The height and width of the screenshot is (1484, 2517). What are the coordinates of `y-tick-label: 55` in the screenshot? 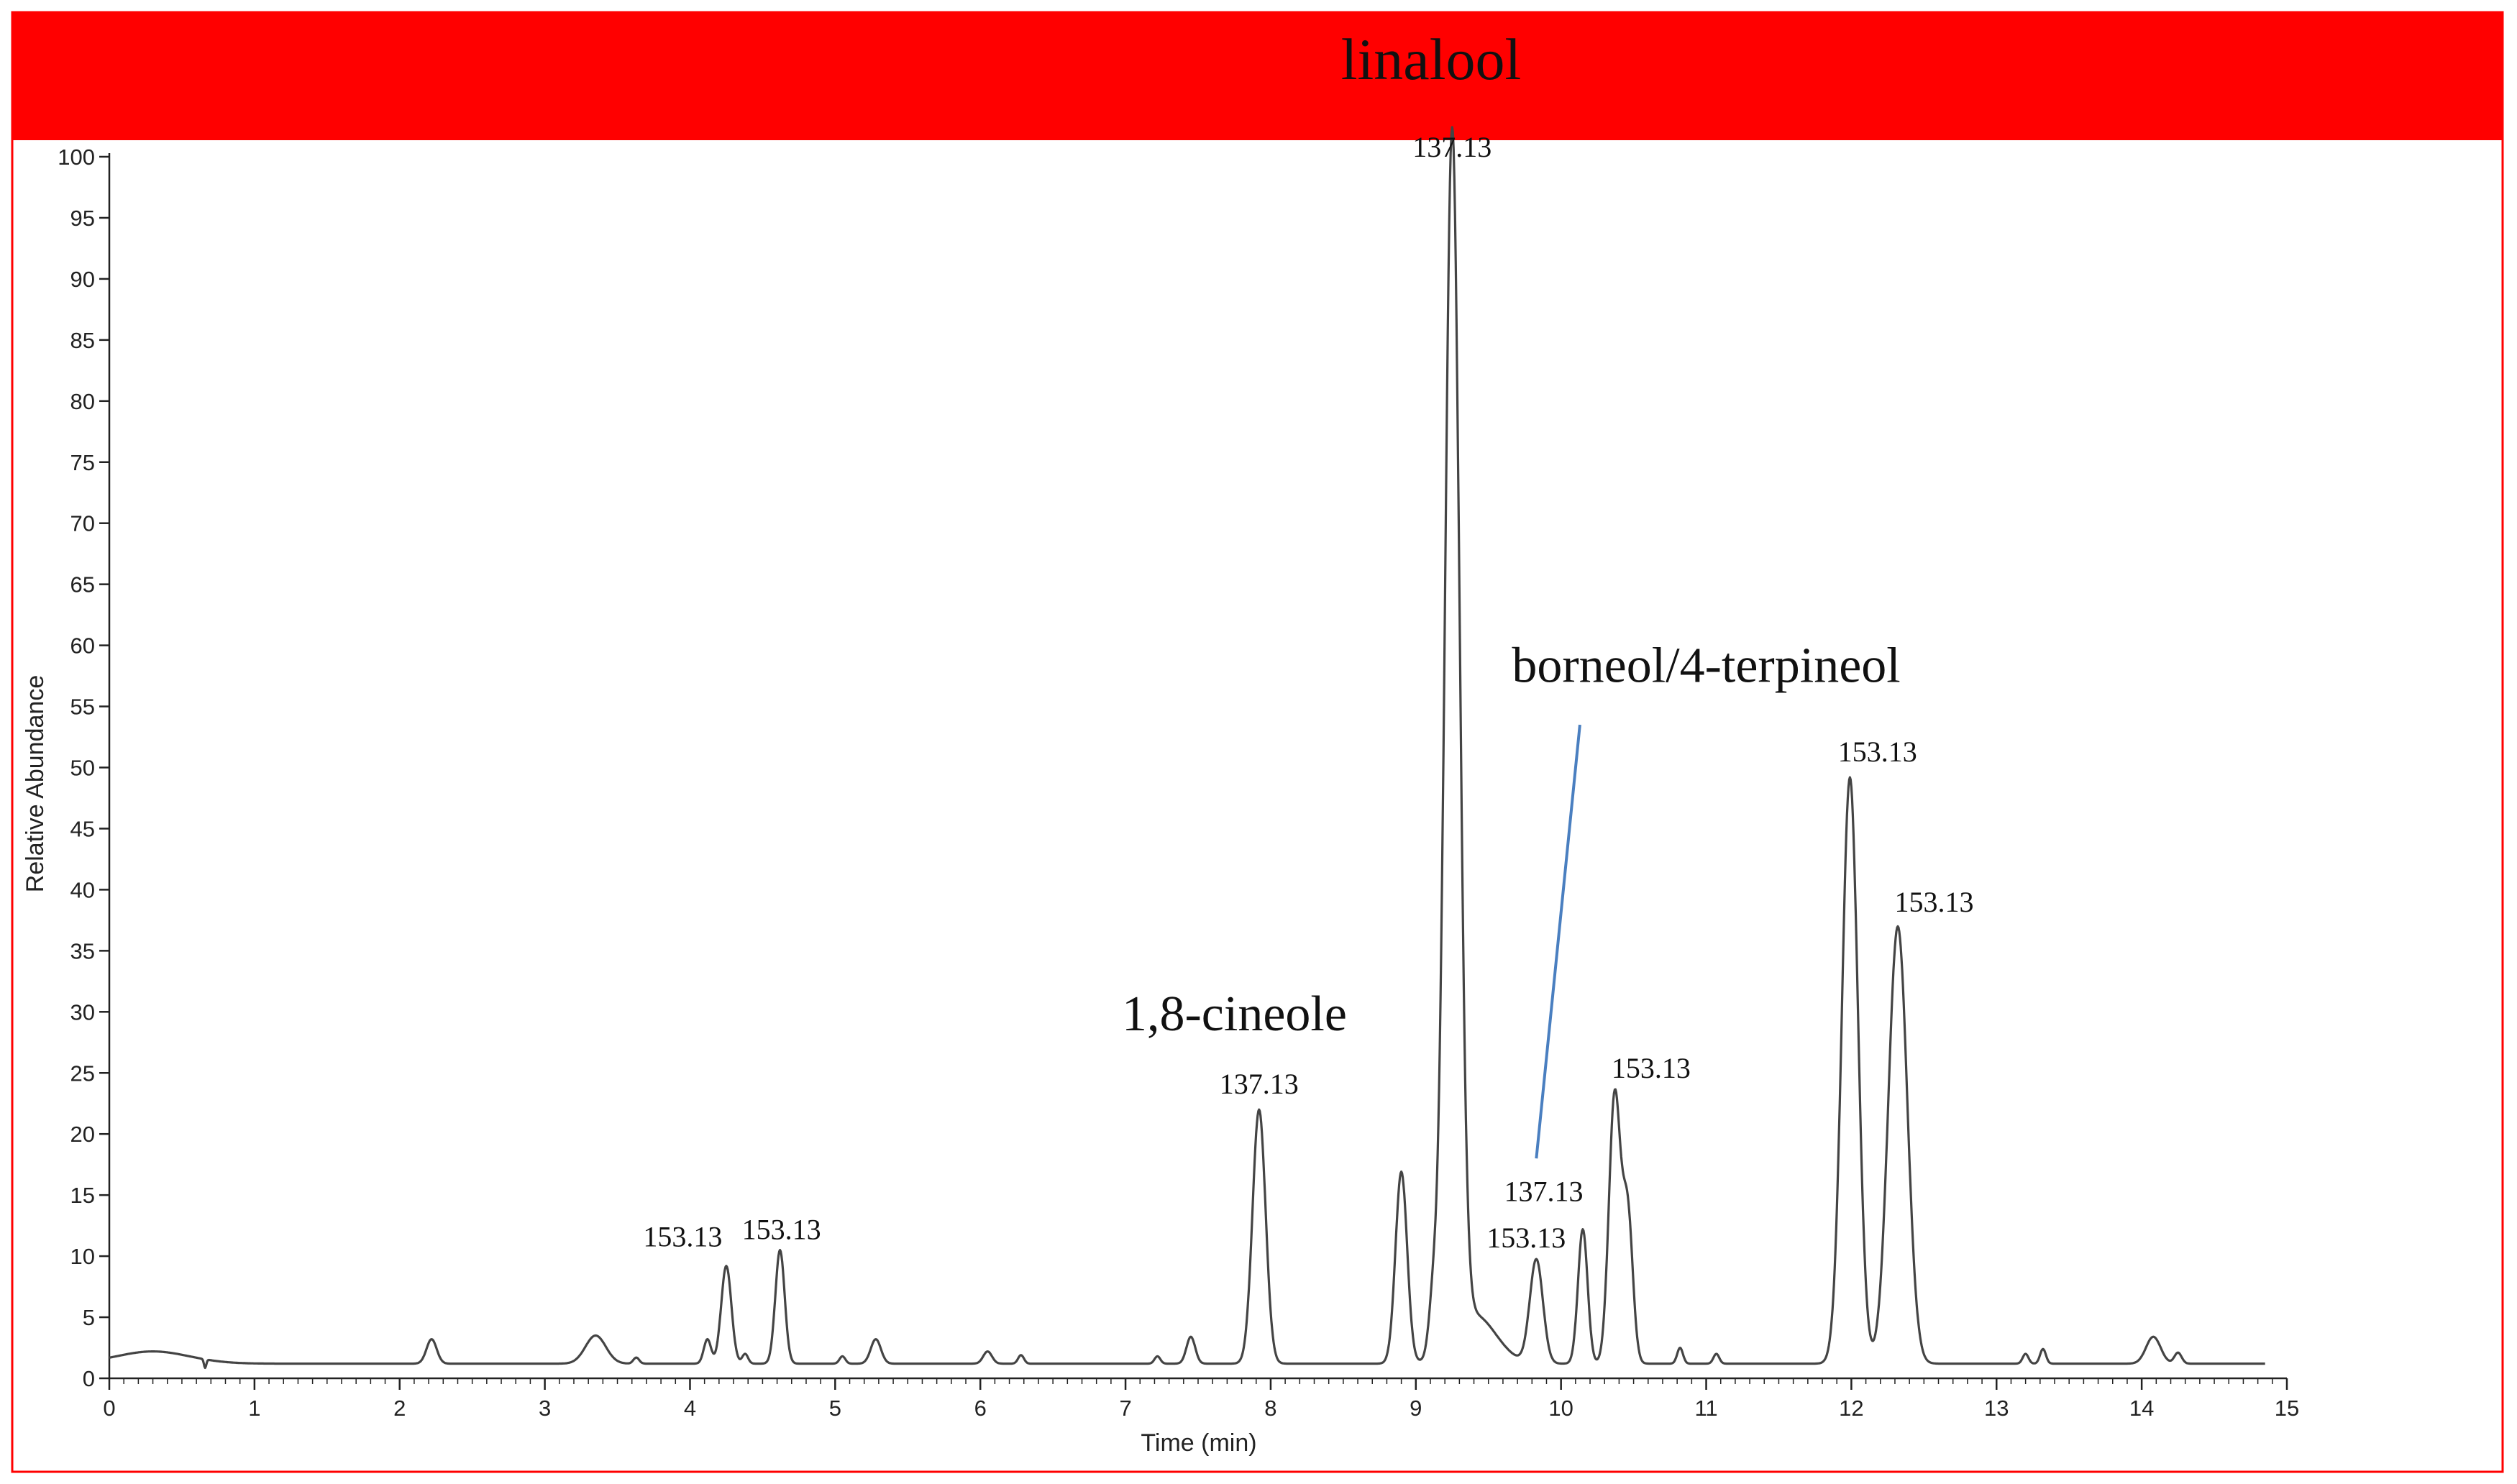 It's located at (83, 707).